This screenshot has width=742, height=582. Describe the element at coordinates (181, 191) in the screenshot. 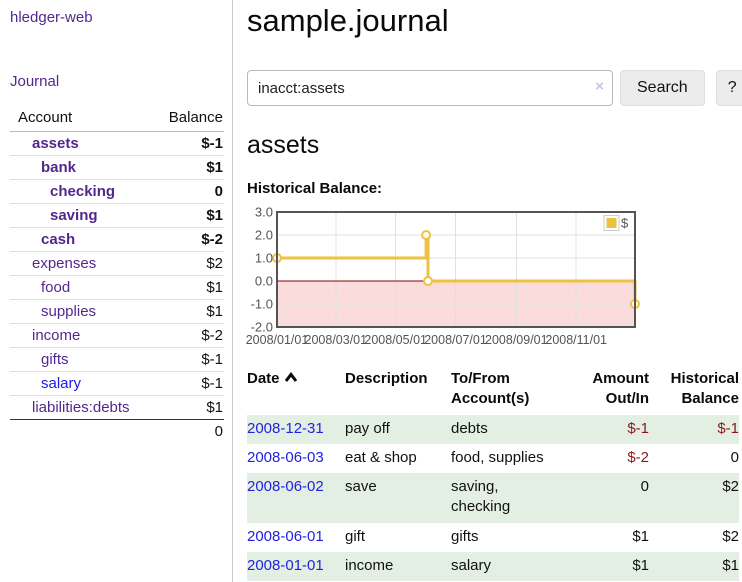

I see `account-balance: 0` at that location.